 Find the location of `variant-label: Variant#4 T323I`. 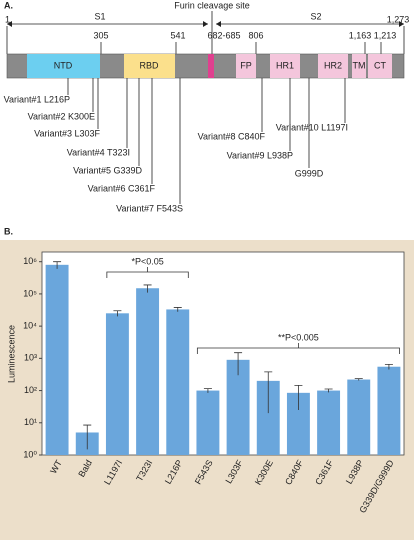

variant-label: Variant#4 T323I is located at coordinates (98, 152).